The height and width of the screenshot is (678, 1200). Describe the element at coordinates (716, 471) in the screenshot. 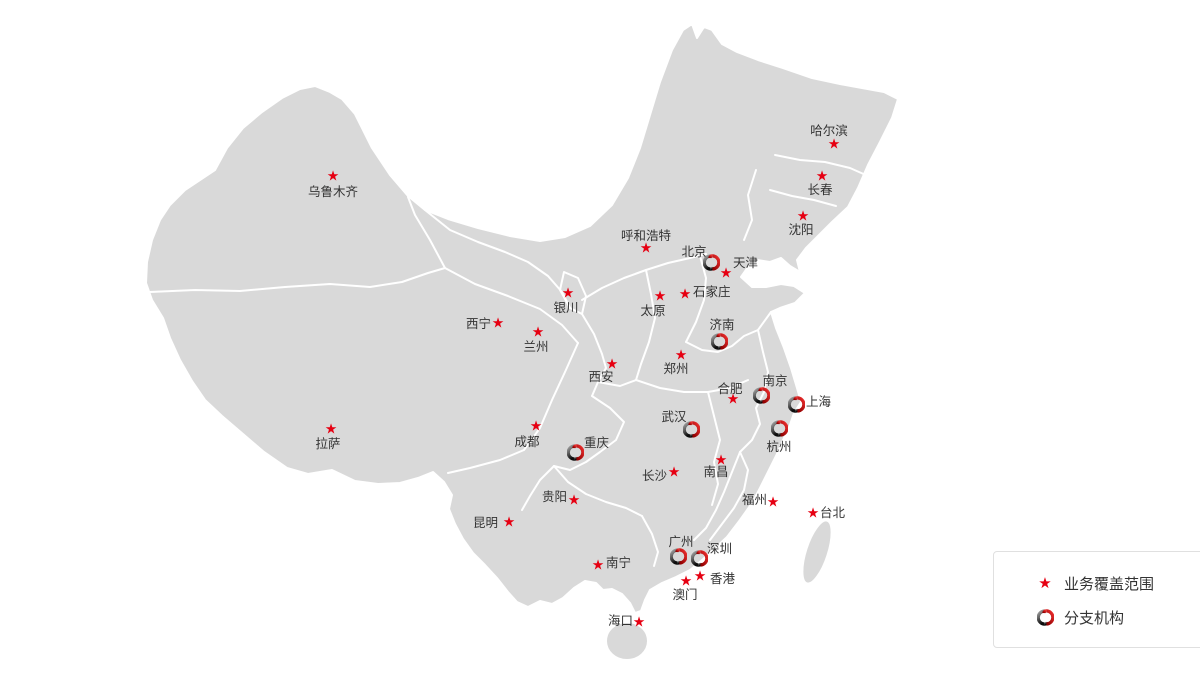

I see `city-label: 南昌` at that location.